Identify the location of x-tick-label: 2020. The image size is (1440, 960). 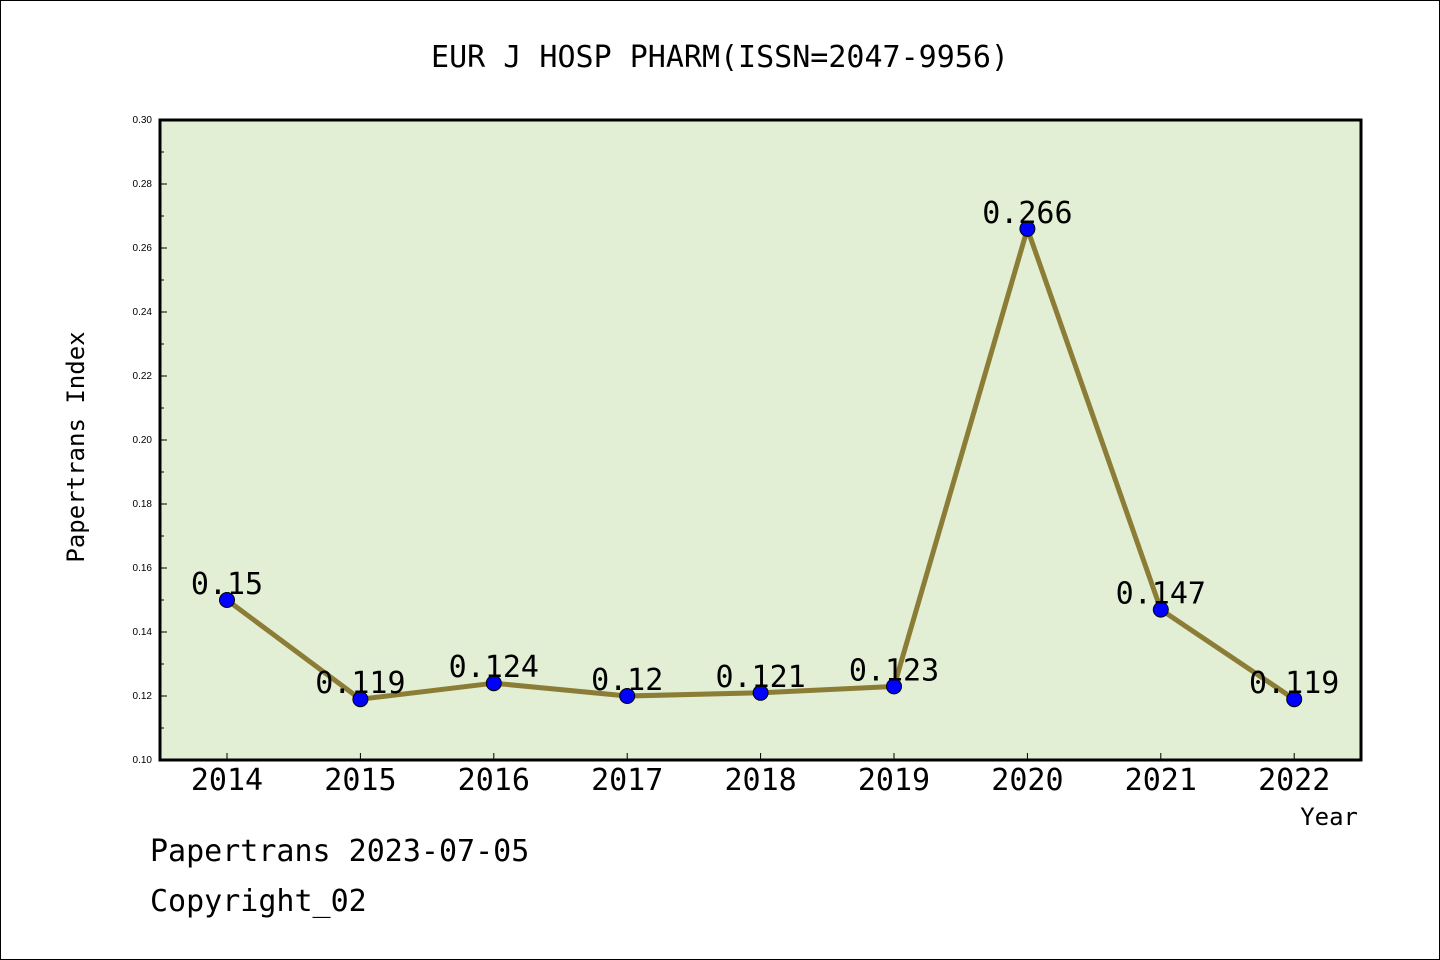
(1027, 780).